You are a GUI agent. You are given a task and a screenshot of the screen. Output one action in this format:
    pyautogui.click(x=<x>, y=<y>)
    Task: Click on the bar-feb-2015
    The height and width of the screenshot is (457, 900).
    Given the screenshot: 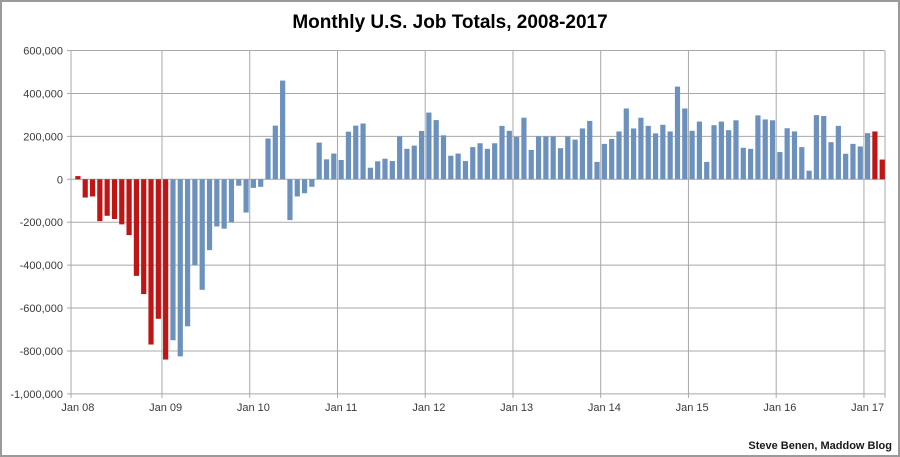 What is the action you would take?
    pyautogui.click(x=699, y=150)
    